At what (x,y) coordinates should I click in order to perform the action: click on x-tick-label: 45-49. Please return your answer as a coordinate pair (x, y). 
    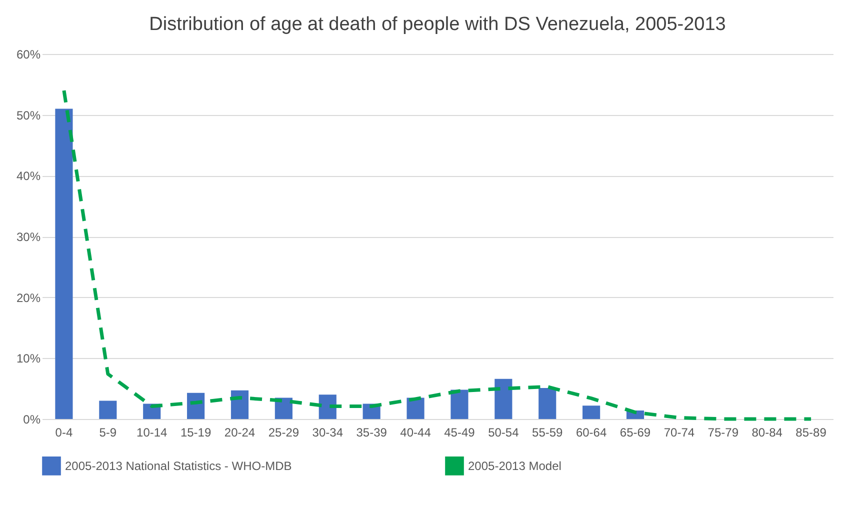
    Looking at the image, I should click on (460, 433).